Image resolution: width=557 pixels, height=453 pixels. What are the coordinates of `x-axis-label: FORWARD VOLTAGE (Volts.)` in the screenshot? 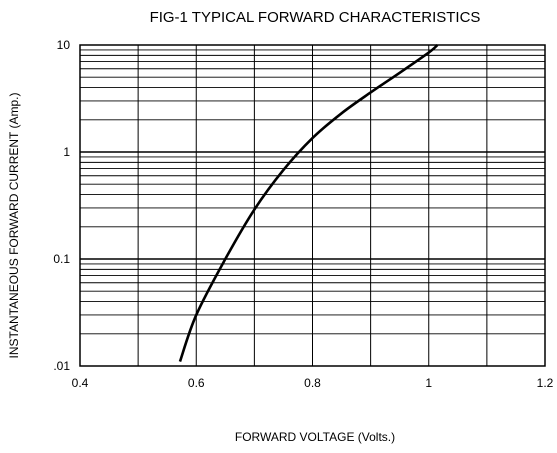 It's located at (315, 437).